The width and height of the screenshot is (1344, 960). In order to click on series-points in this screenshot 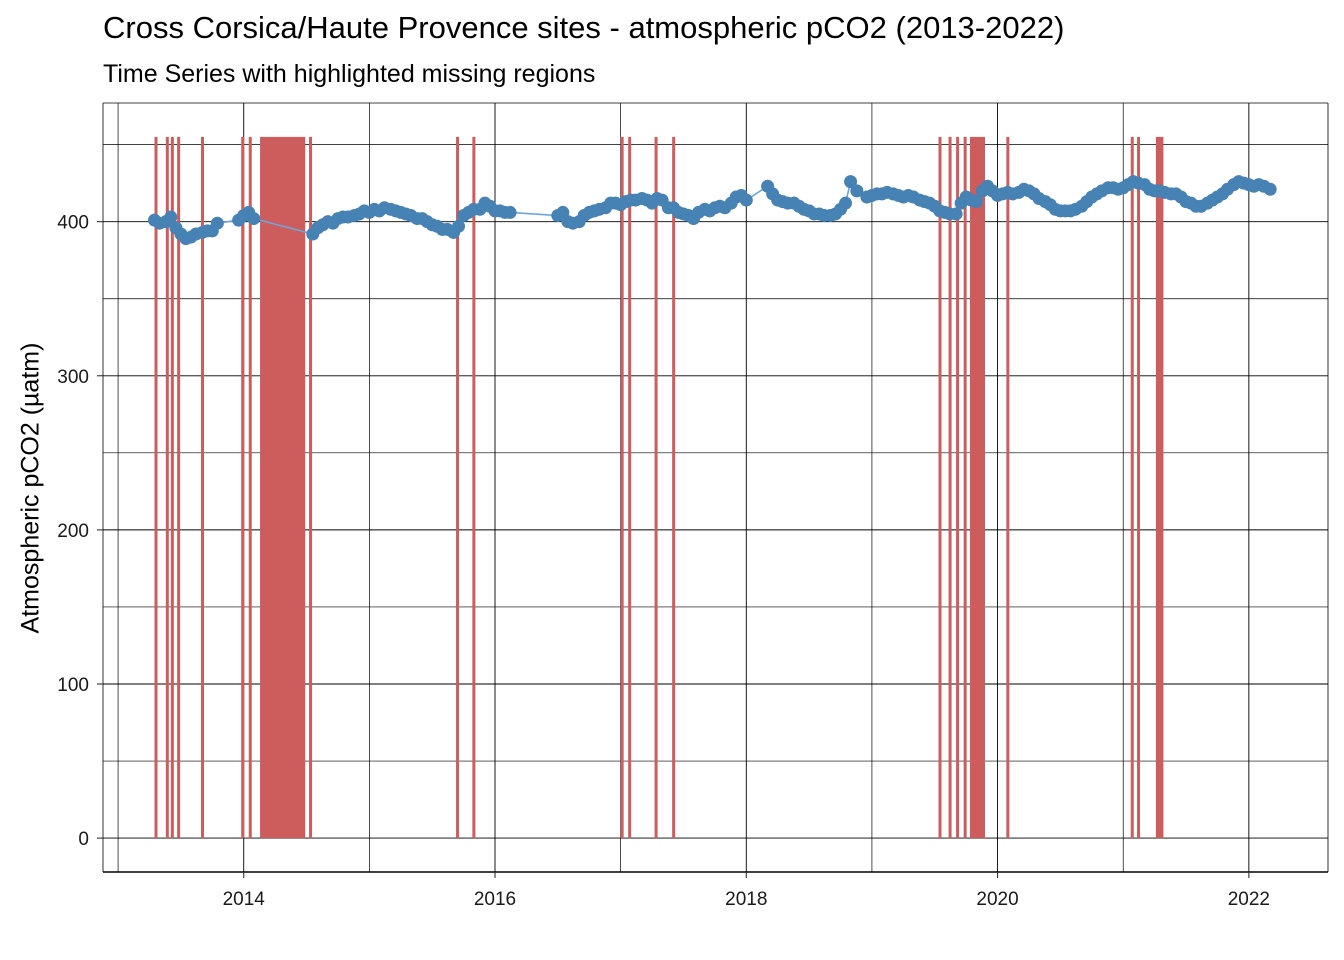, I will do `click(712, 210)`.